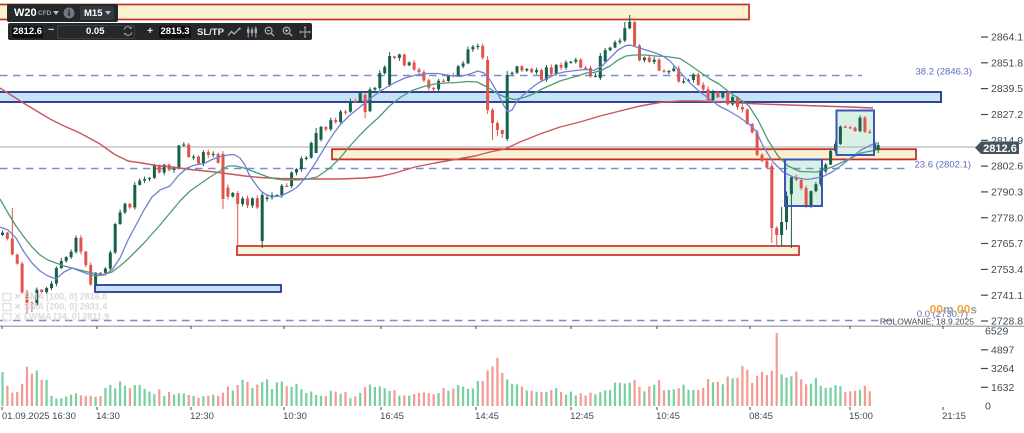 Image resolution: width=1024 pixels, height=433 pixels. Describe the element at coordinates (108, 416) in the screenshot. I see `svg-text: 14:30` at that location.